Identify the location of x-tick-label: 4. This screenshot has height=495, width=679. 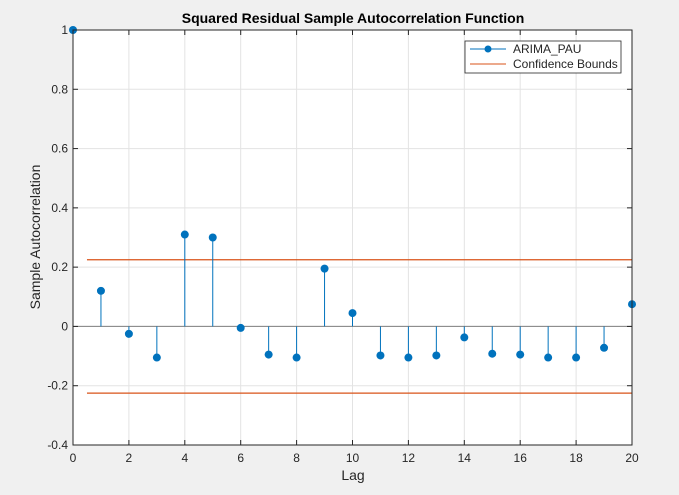
(184, 458).